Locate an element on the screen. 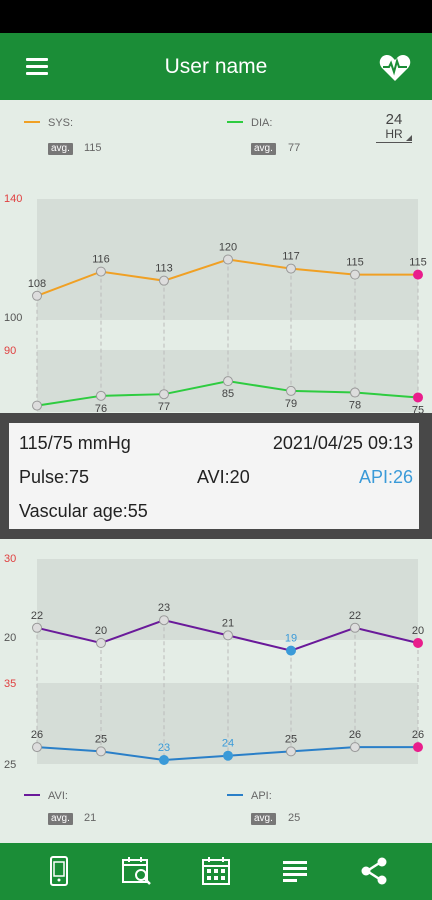 The width and height of the screenshot is (432, 900). share-icon is located at coordinates (374, 871).